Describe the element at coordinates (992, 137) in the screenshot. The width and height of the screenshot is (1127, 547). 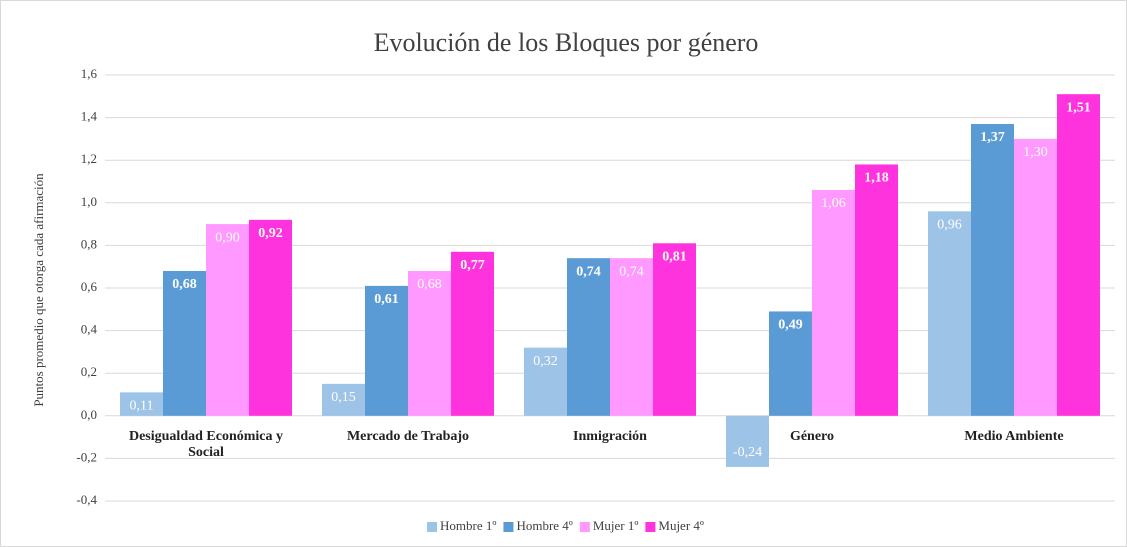
I see `value-label: 1,37` at that location.